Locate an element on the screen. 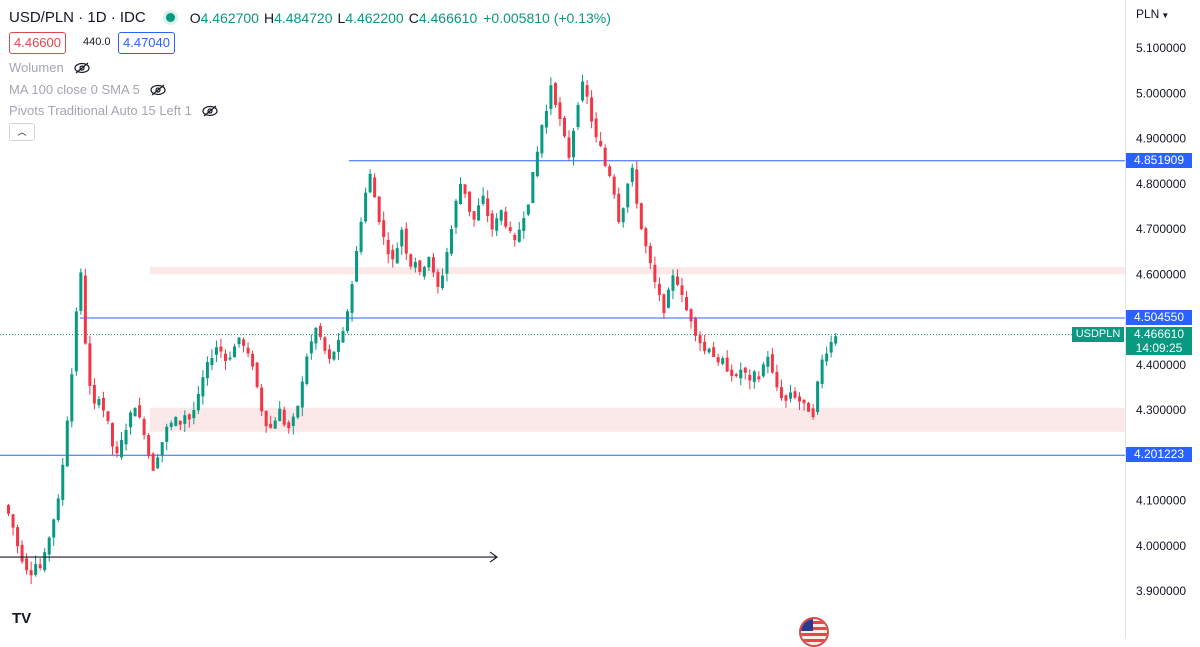  symbol-title: USD/PLN · 1D · IDC is located at coordinates (77, 17).